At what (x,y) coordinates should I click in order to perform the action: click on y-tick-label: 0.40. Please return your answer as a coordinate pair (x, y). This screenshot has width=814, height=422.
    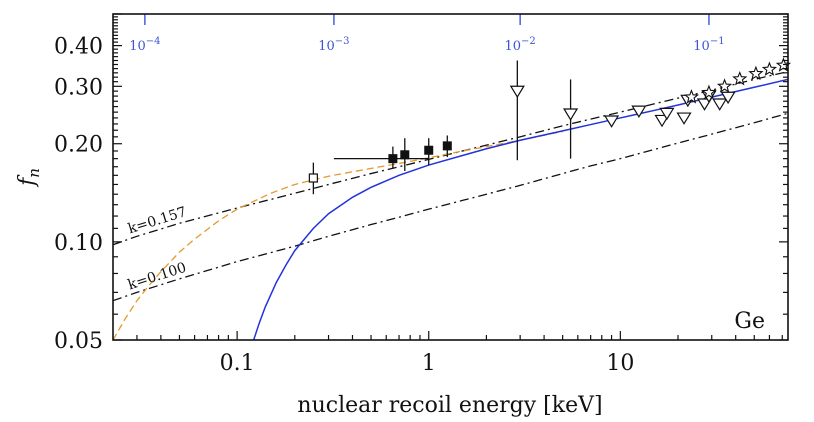
    Looking at the image, I should click on (78, 47).